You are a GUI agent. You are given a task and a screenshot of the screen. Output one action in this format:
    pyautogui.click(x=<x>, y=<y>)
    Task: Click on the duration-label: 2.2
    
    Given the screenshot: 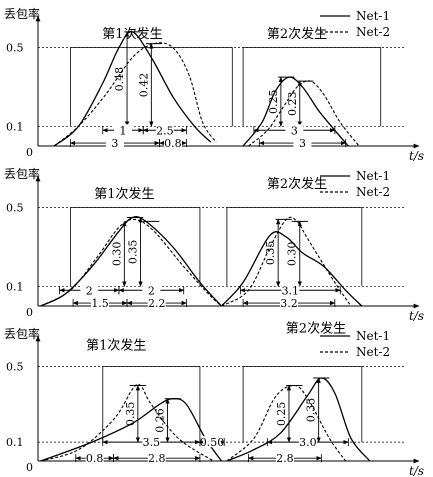 What is the action you would take?
    pyautogui.click(x=157, y=303)
    